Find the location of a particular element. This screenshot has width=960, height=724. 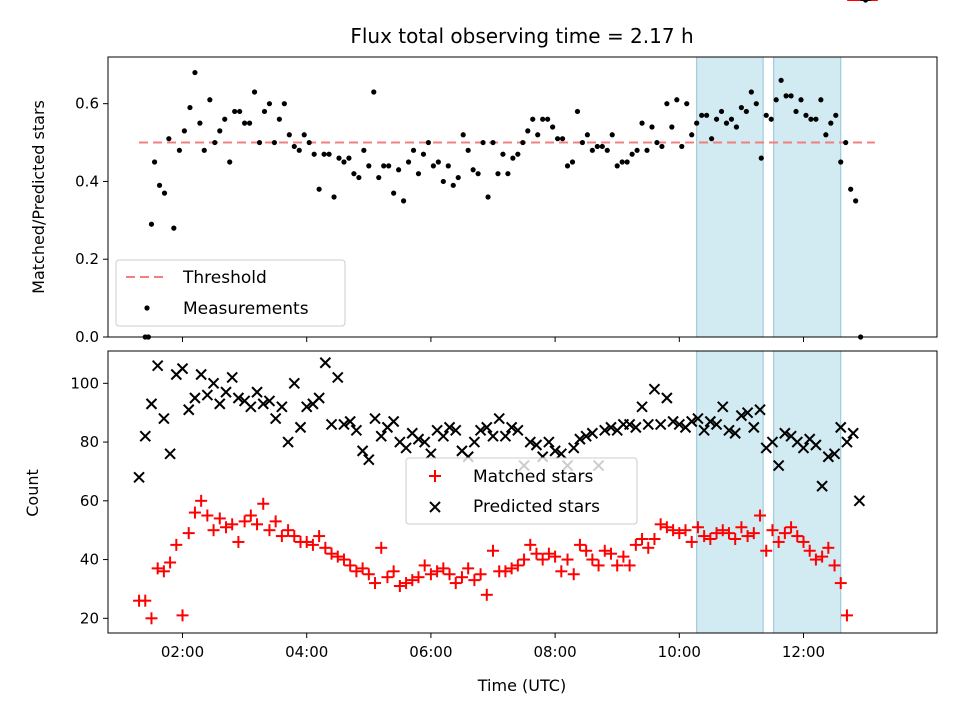

highlight-band is located at coordinates (807, 492).